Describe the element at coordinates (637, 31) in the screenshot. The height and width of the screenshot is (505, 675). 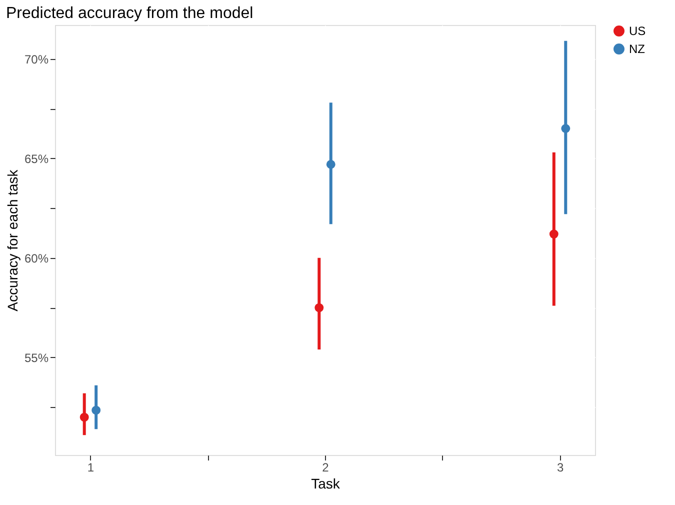
I see `legend-label: US` at that location.